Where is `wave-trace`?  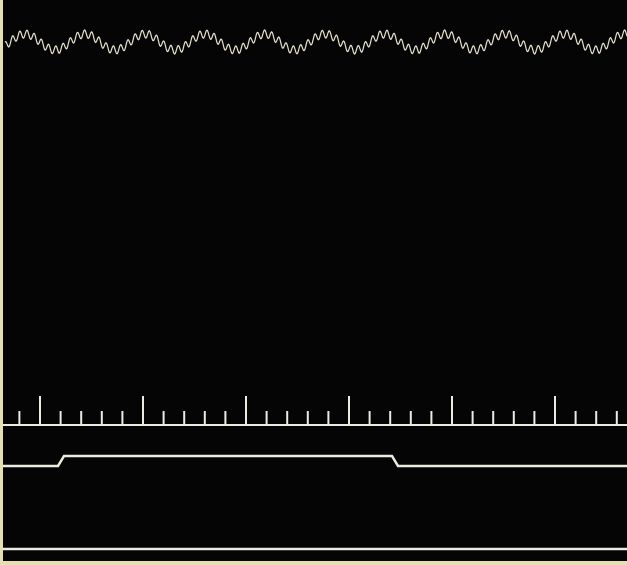
wave-trace is located at coordinates (315, 42).